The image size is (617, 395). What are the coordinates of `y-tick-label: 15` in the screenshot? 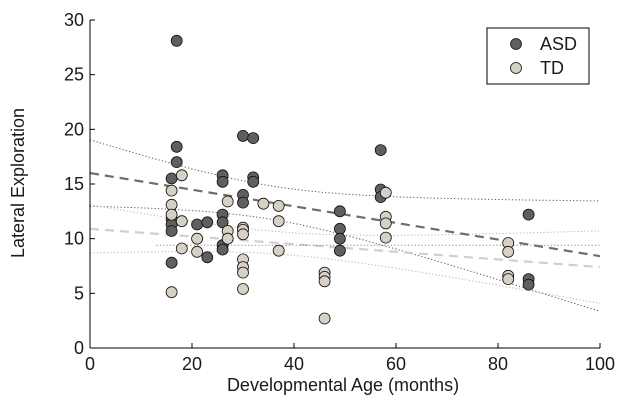 It's located at (74, 184).